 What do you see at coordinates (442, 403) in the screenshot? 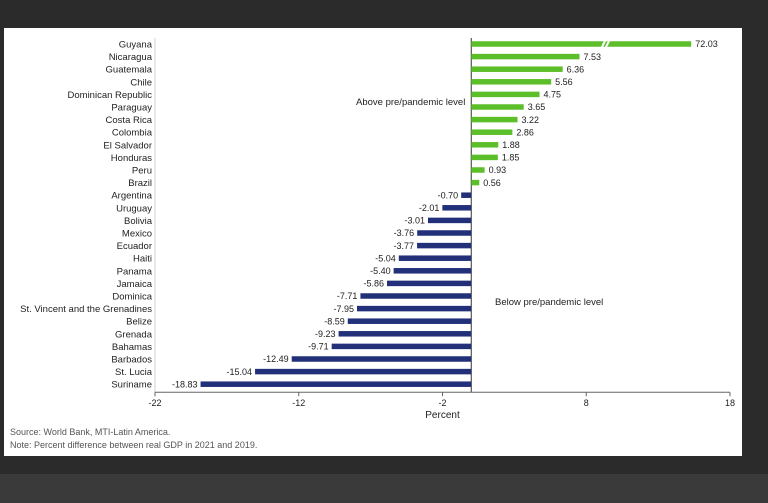
I see `x-tick-label: -2` at bounding box center [442, 403].